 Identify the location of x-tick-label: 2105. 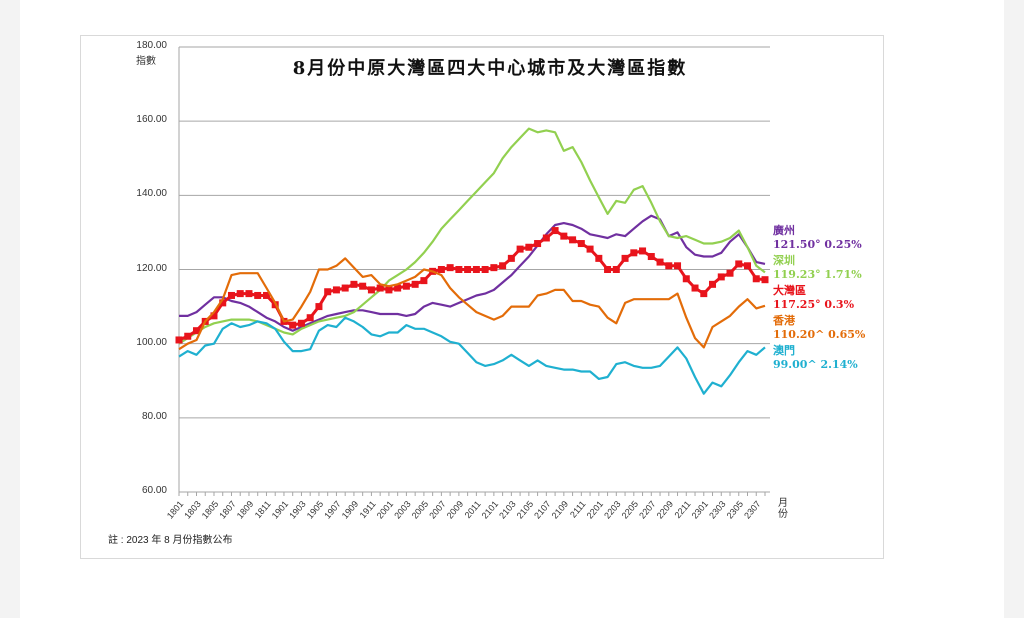
(525, 510).